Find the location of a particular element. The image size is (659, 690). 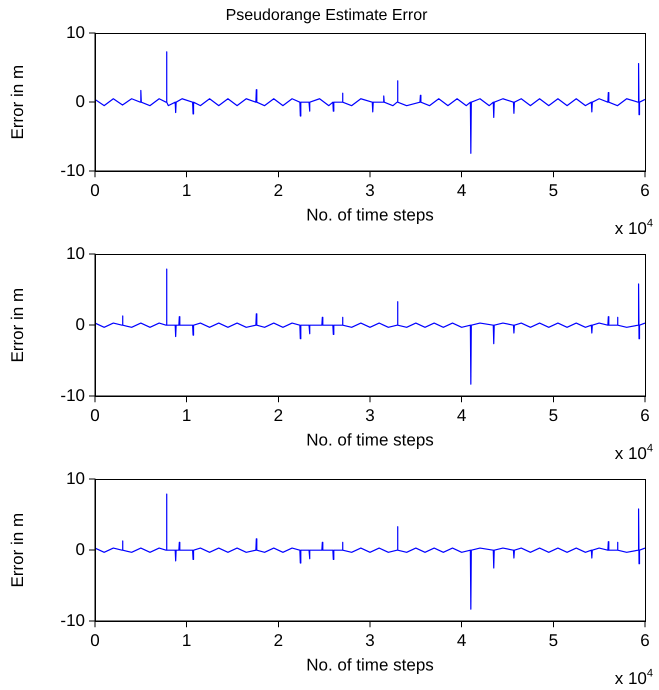

chart-title: Pseudorange Estimate Error is located at coordinates (327, 15).